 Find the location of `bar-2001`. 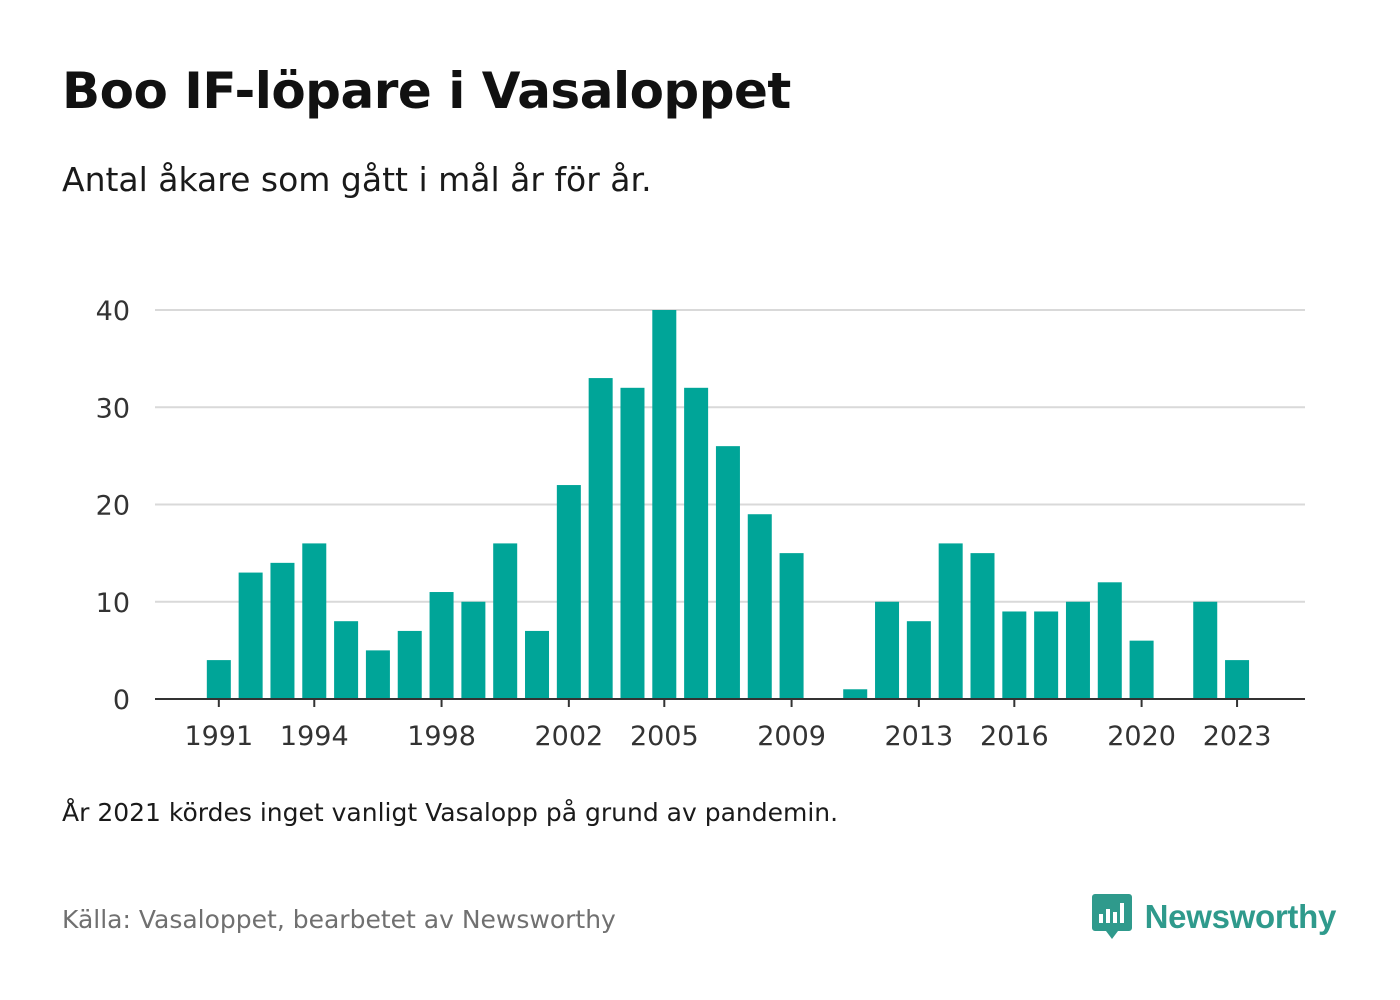

bar-2001 is located at coordinates (537, 664).